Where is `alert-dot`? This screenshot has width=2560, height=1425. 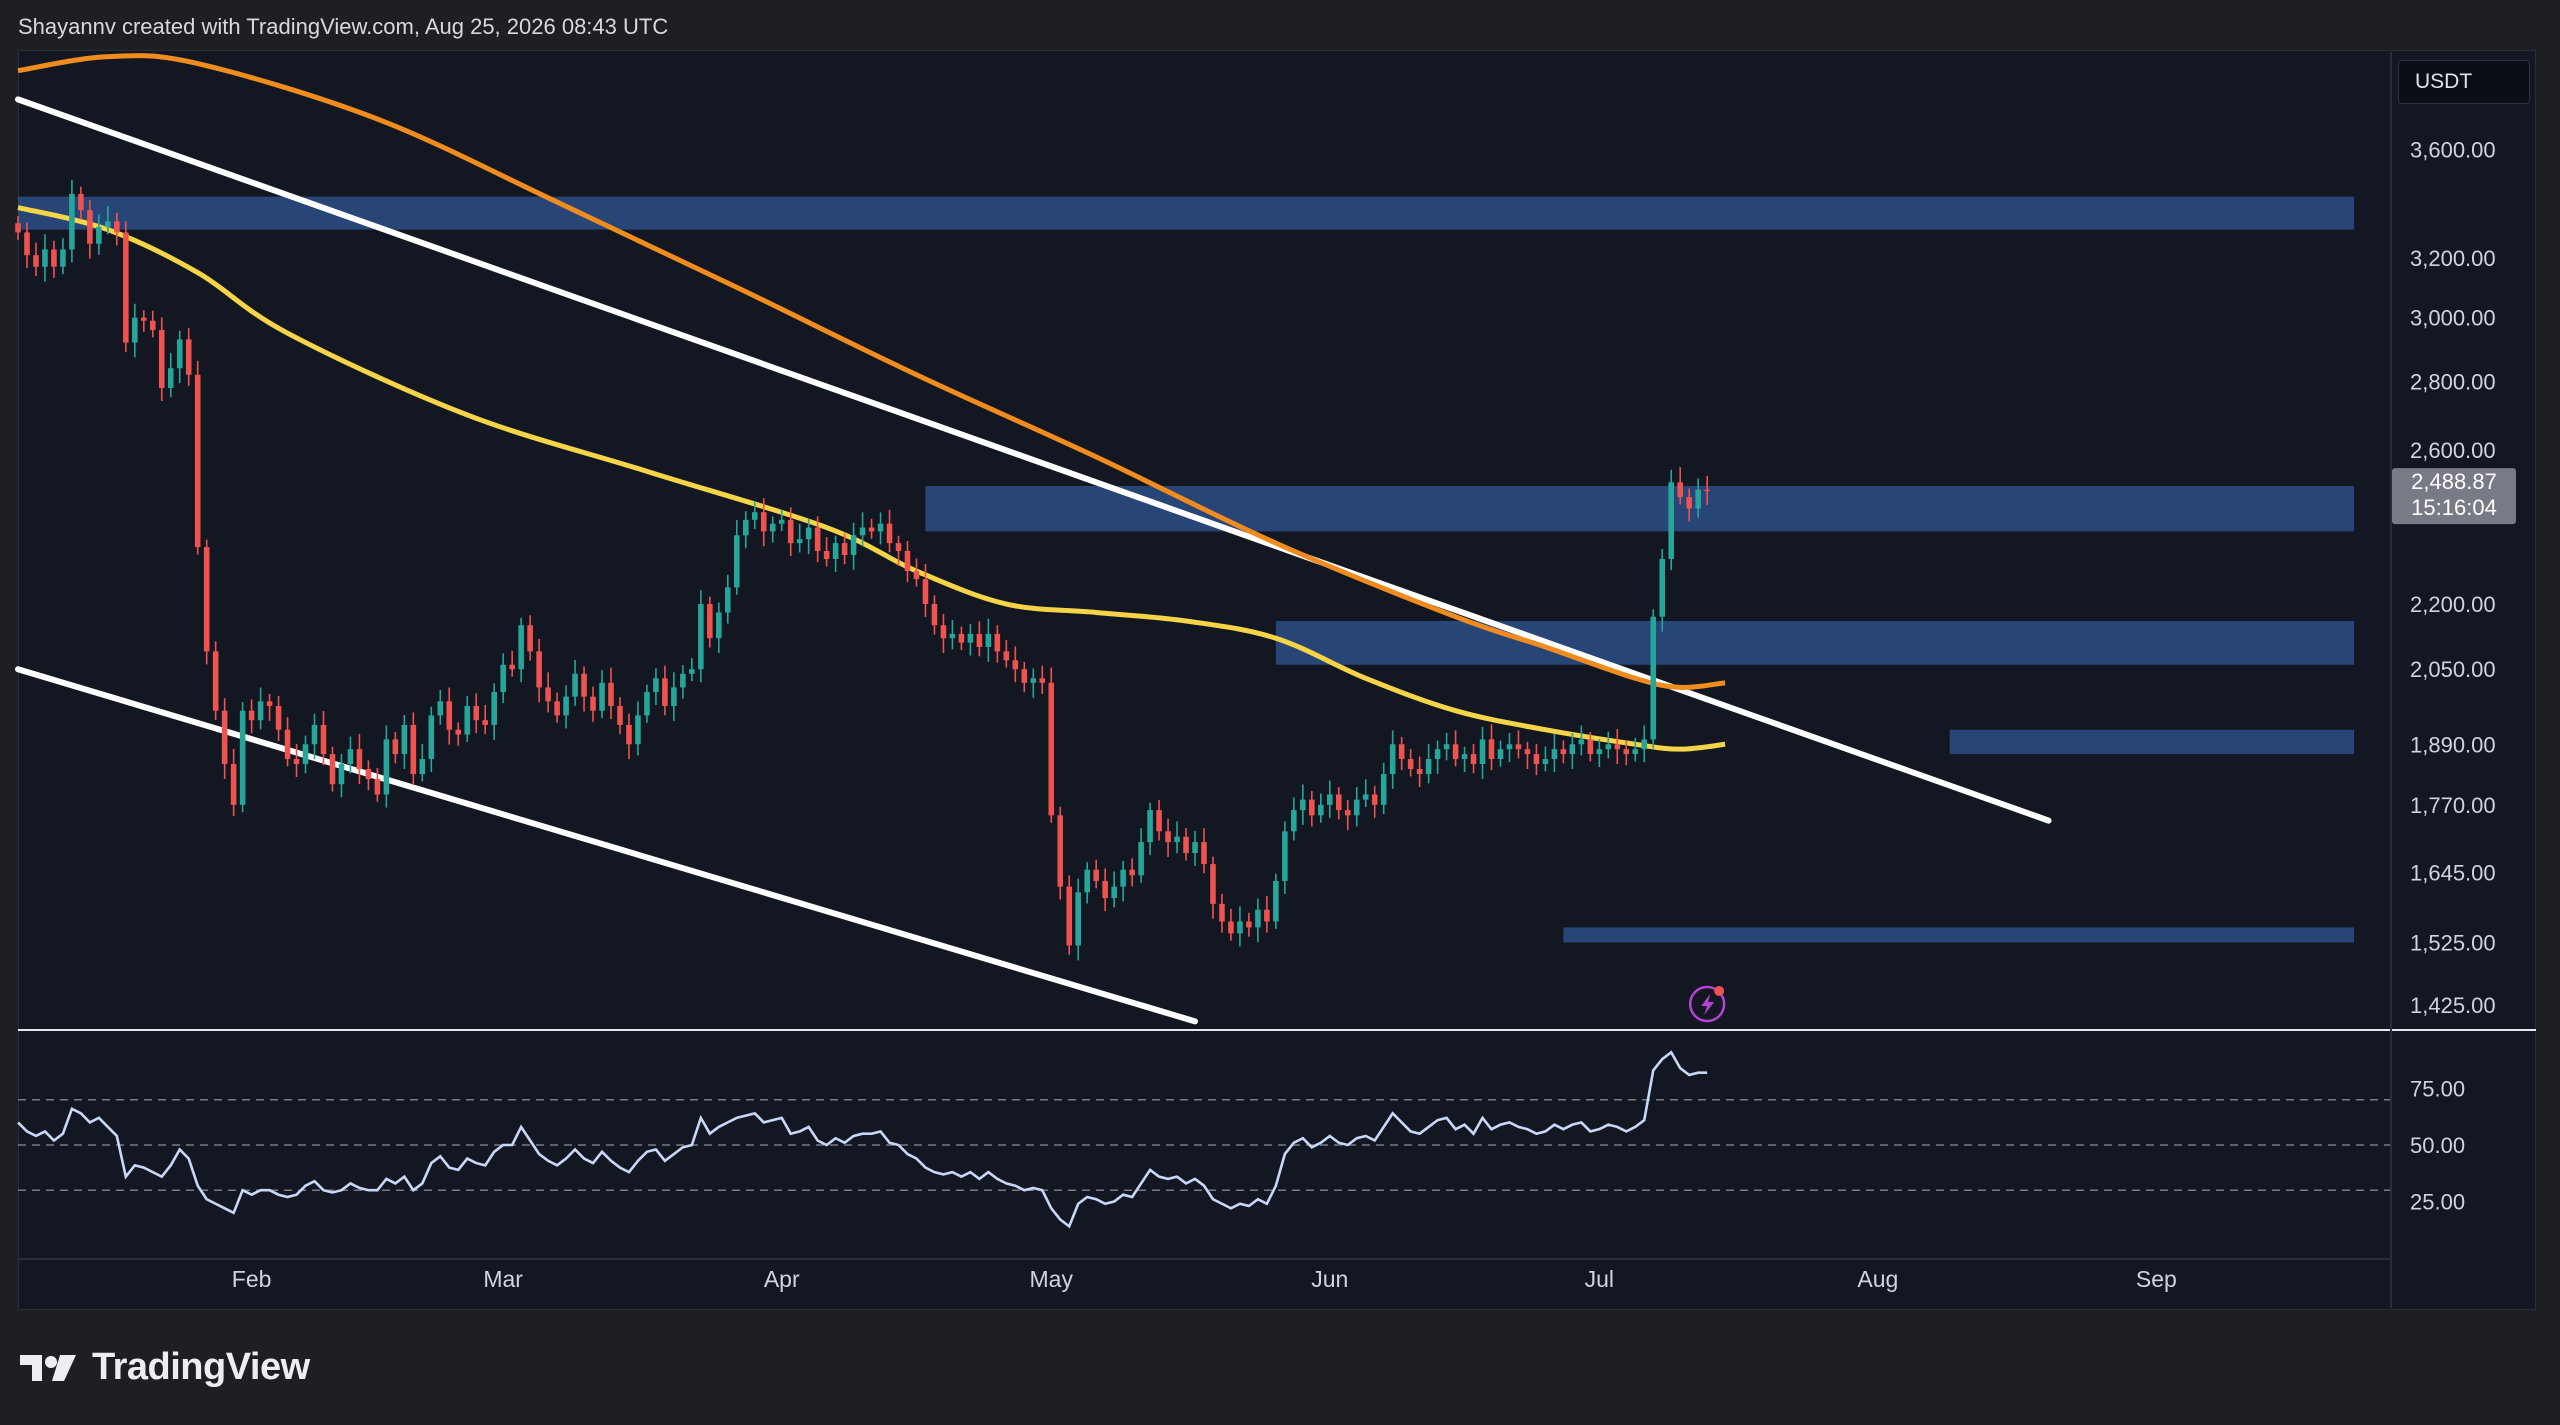
alert-dot is located at coordinates (1719, 991).